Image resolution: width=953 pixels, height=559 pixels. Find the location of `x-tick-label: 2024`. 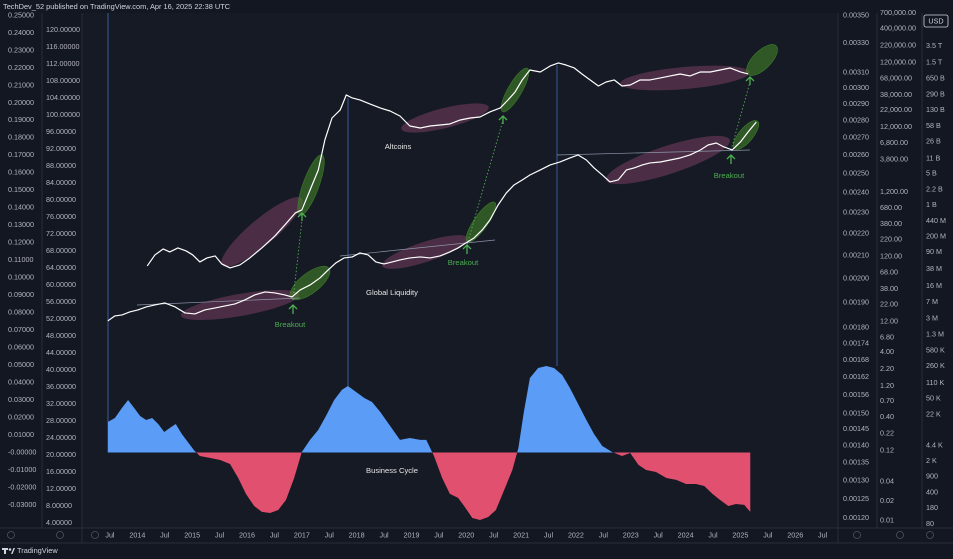

x-tick-label: 2024 is located at coordinates (686, 534).